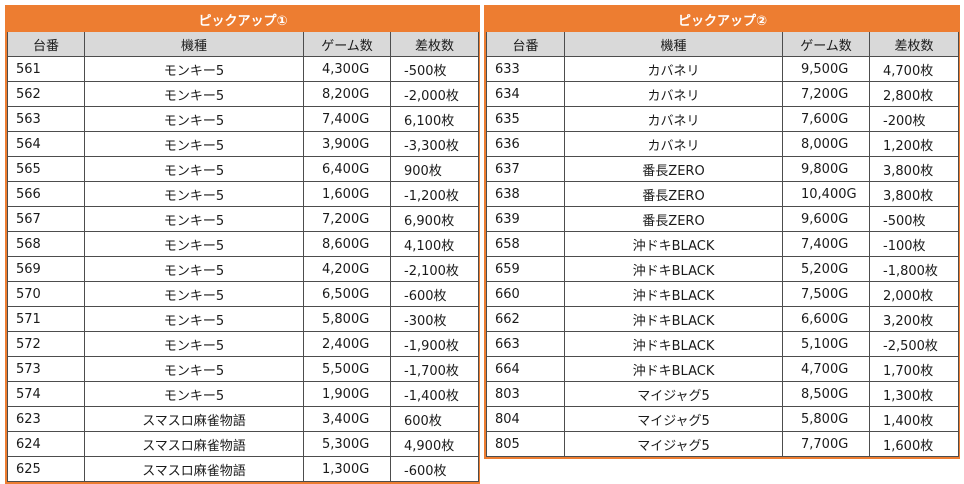 This screenshot has height=484, width=964. Describe the element at coordinates (826, 44) in the screenshot. I see `column-header-games: ゲーム数` at that location.